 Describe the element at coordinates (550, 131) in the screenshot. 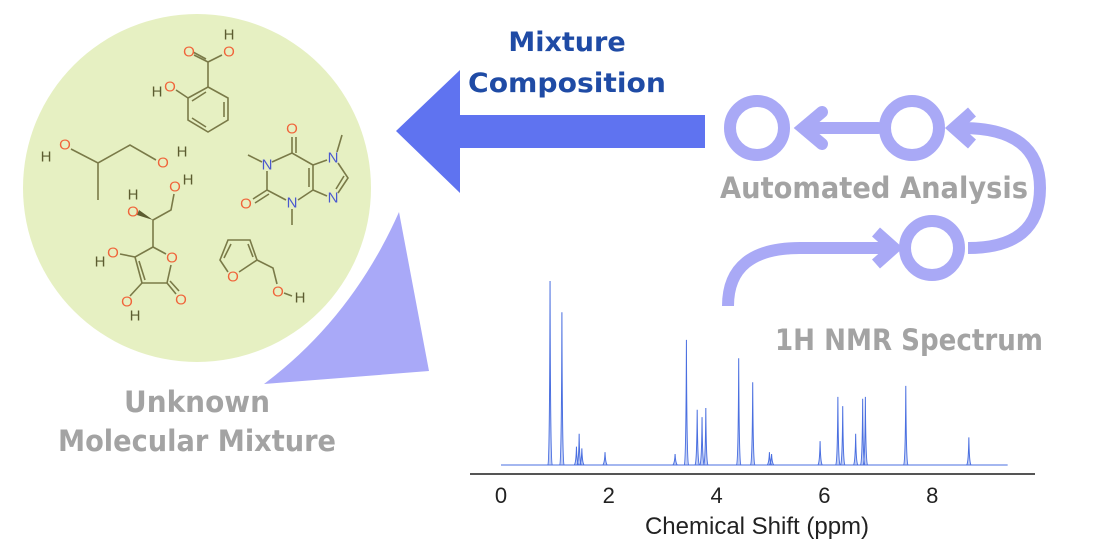

I see `mixture-composition-arrow` at that location.